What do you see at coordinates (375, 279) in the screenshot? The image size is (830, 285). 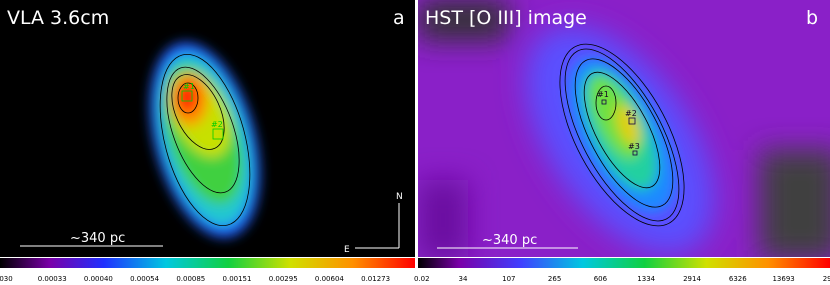 I see `colorbar-label: 0.01273` at bounding box center [375, 279].